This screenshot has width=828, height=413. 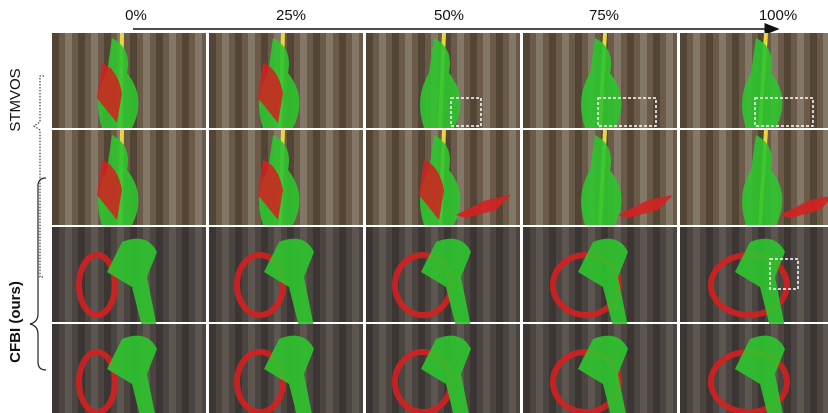 I want to click on column-header: 75%, so click(x=604, y=15).